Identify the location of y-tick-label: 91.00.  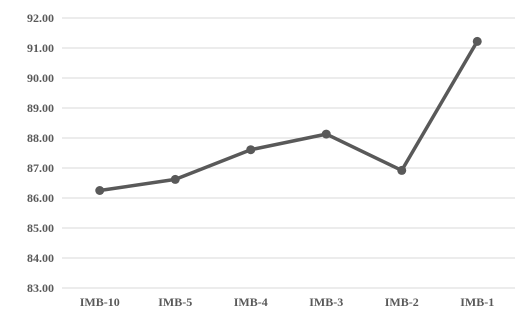
(40, 48).